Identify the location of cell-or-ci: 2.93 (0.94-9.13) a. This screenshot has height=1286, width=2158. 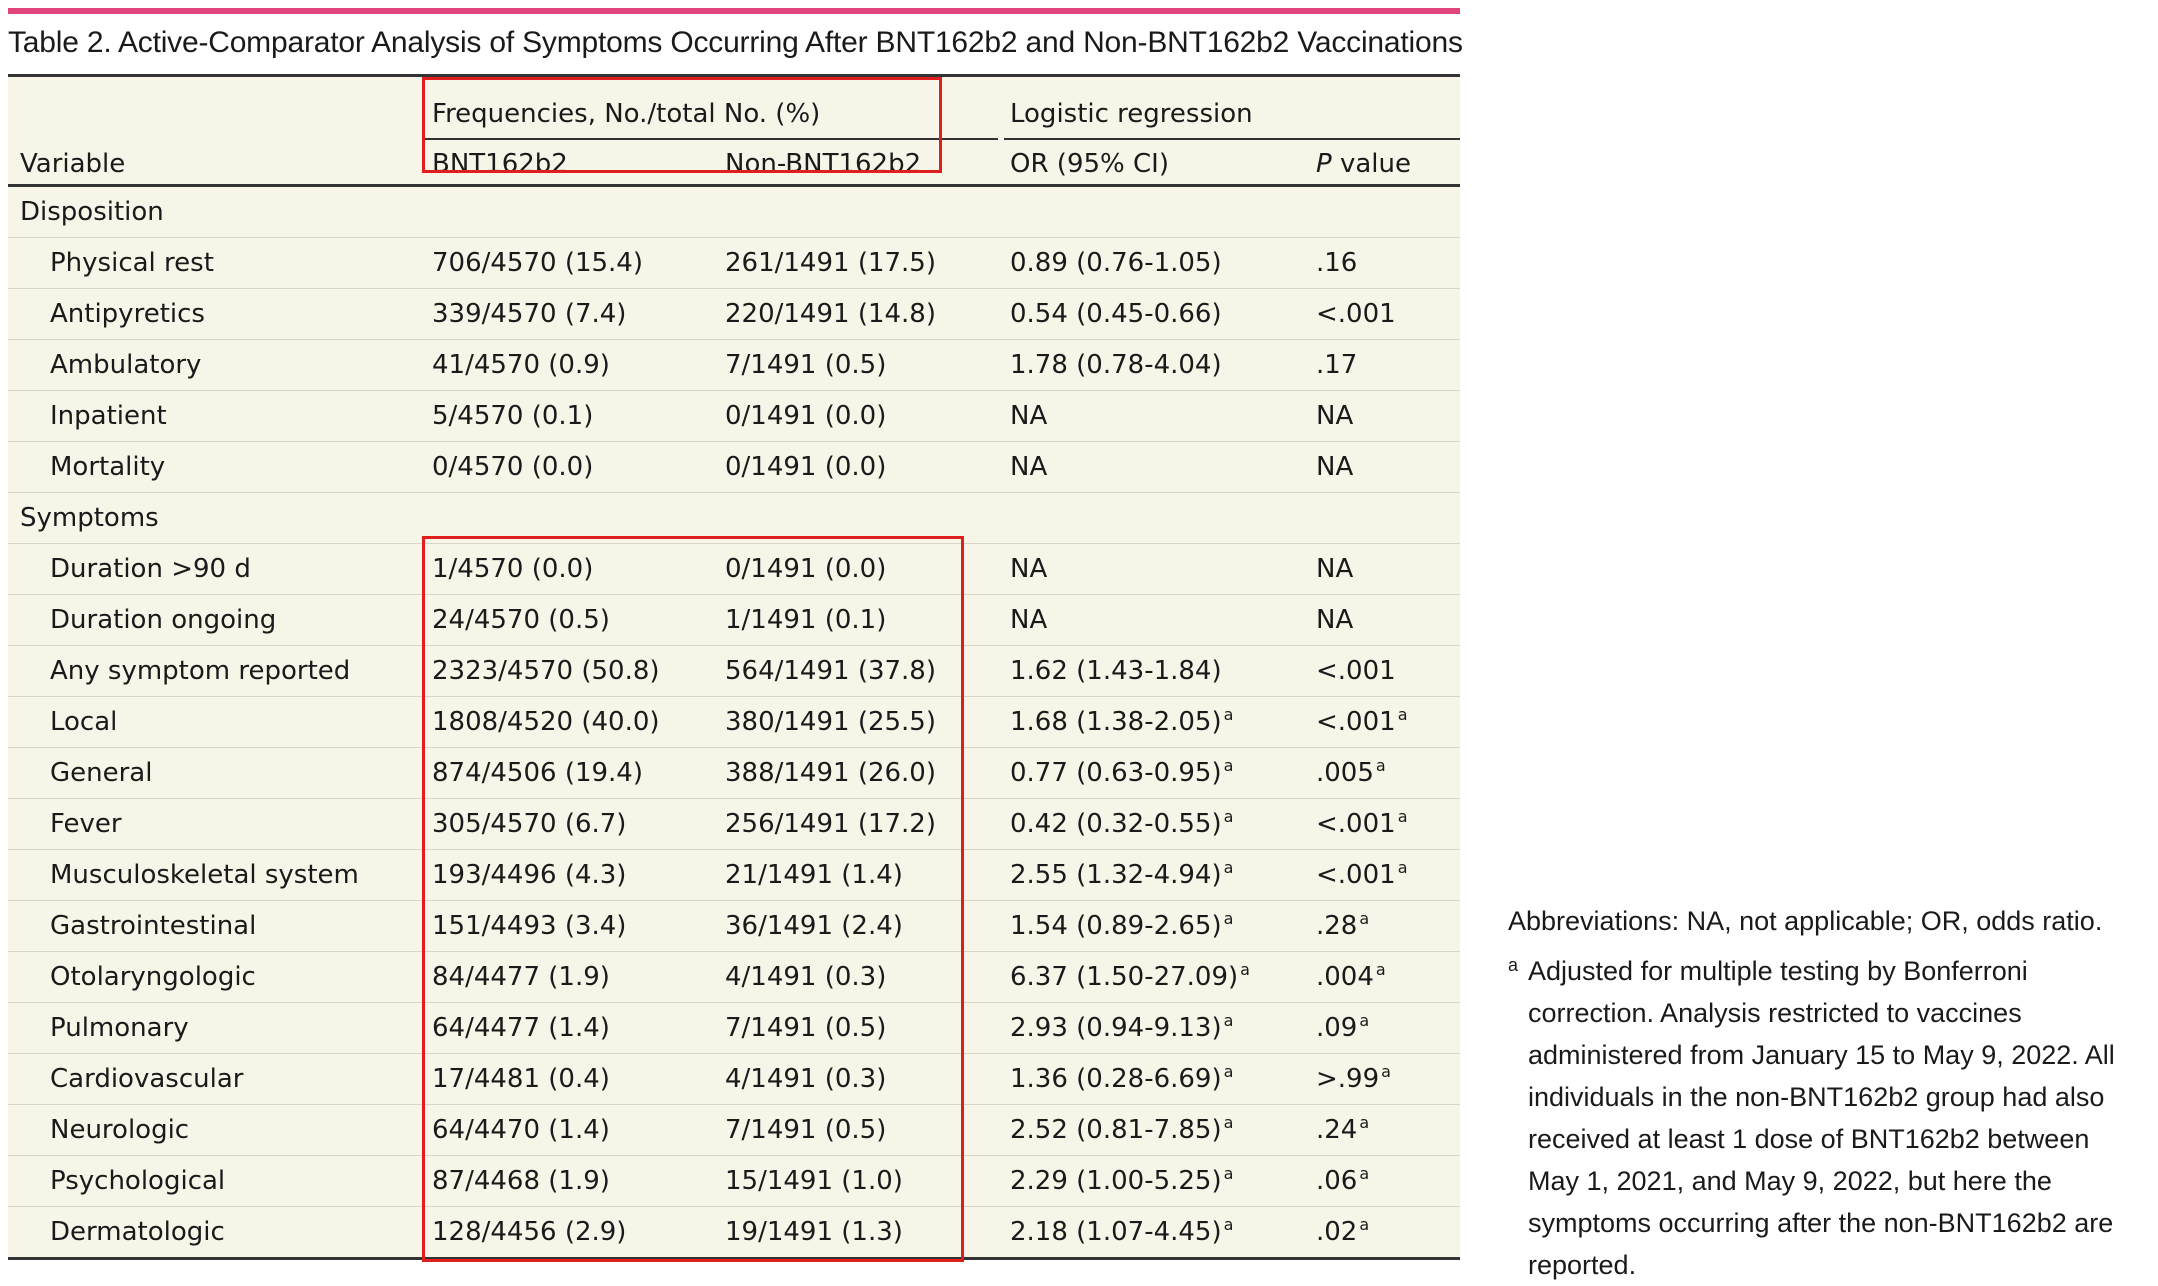
(1121, 1028).